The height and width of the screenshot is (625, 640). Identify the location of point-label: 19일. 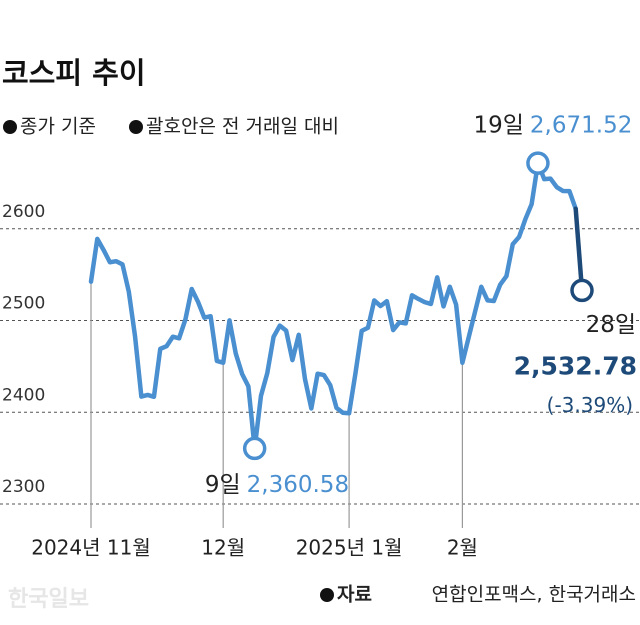
(498, 126).